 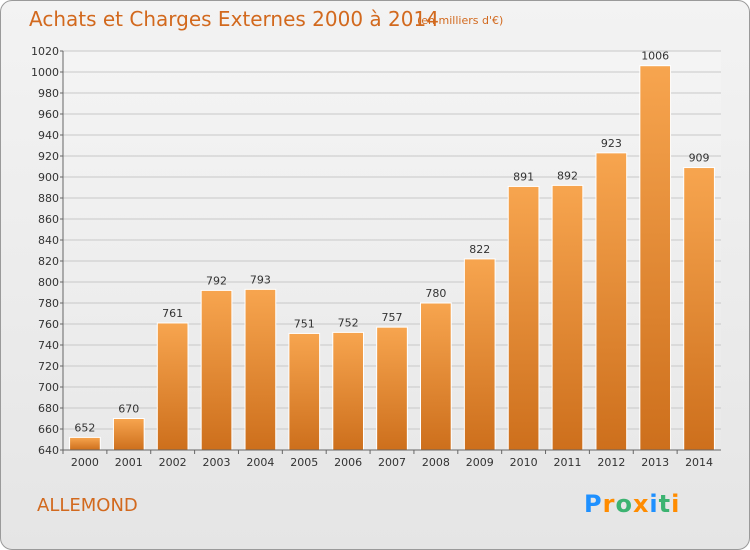 What do you see at coordinates (304, 323) in the screenshot?
I see `value-label-2005: 751` at bounding box center [304, 323].